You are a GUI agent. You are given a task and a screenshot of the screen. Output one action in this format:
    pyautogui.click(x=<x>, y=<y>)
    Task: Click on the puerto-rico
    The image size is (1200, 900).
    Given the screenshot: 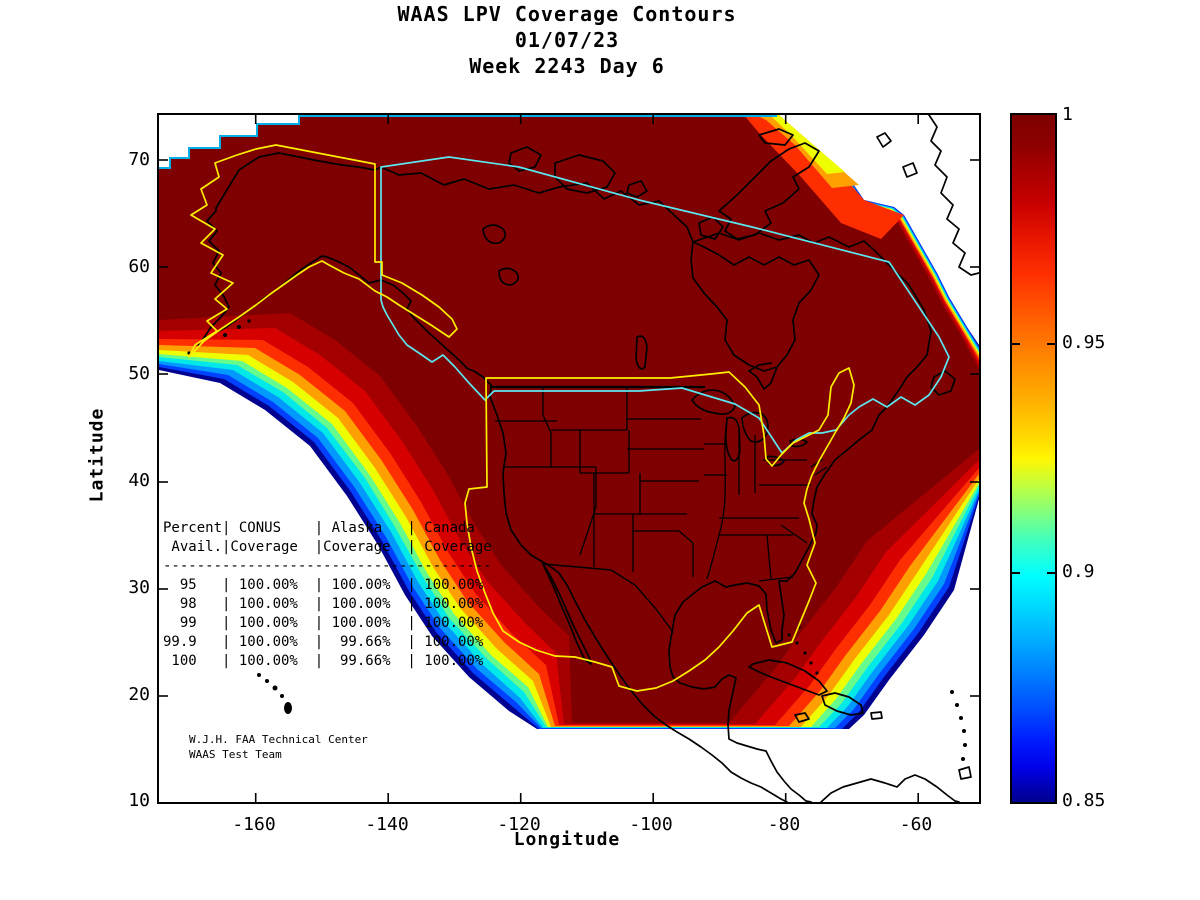 What is the action you would take?
    pyautogui.click(x=876, y=715)
    